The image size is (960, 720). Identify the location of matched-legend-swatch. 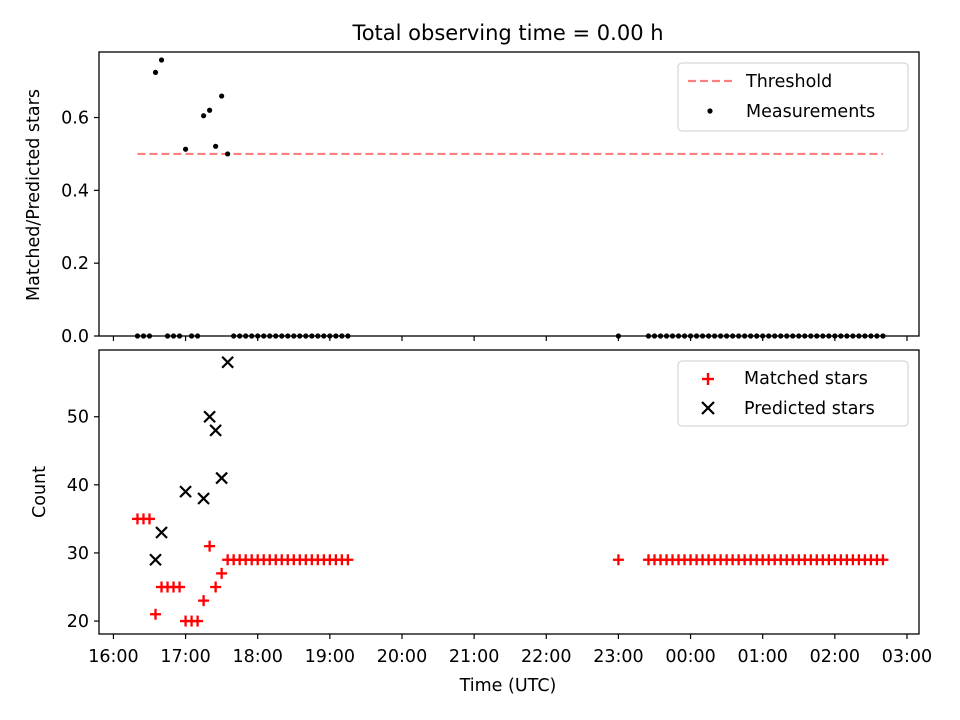
(708, 379).